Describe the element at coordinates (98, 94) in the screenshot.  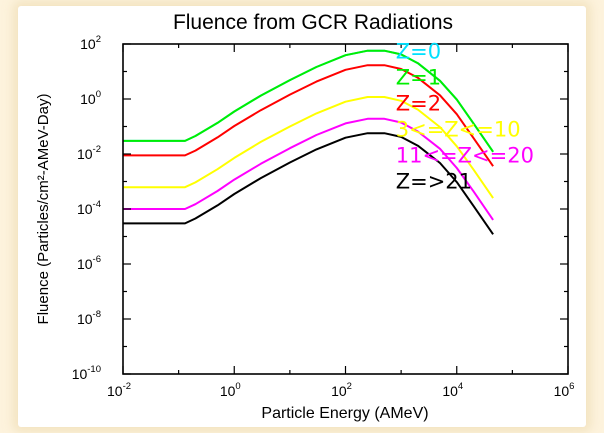
I see `y-tick-label-exponent: 0` at that location.